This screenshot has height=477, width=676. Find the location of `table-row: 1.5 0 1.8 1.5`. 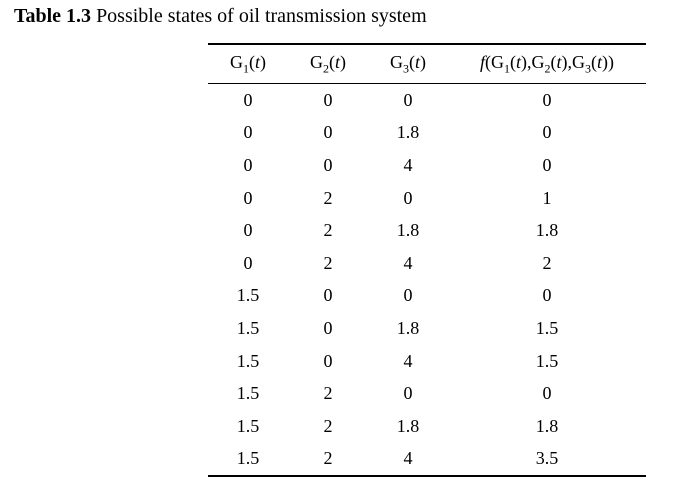

table-row: 1.5 0 1.8 1.5 is located at coordinates (427, 328).